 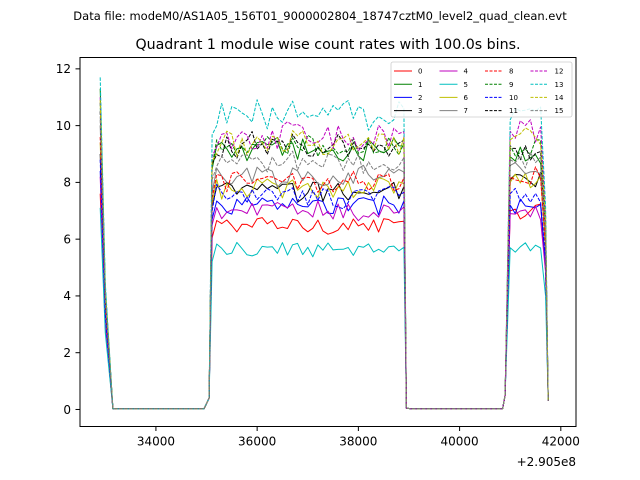 I want to click on x-tick-label-40000: 40000, so click(x=459, y=442).